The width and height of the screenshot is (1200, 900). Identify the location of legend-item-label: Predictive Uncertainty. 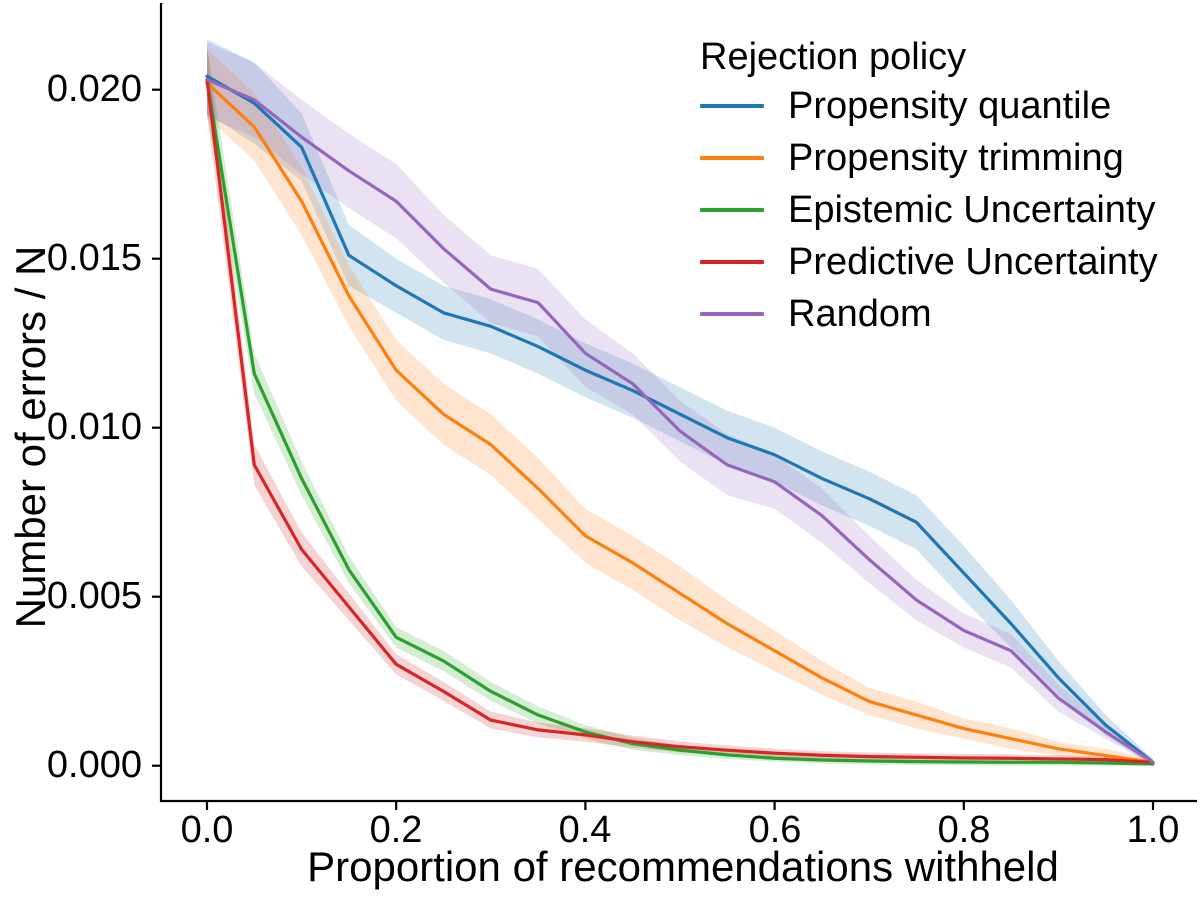
(973, 262).